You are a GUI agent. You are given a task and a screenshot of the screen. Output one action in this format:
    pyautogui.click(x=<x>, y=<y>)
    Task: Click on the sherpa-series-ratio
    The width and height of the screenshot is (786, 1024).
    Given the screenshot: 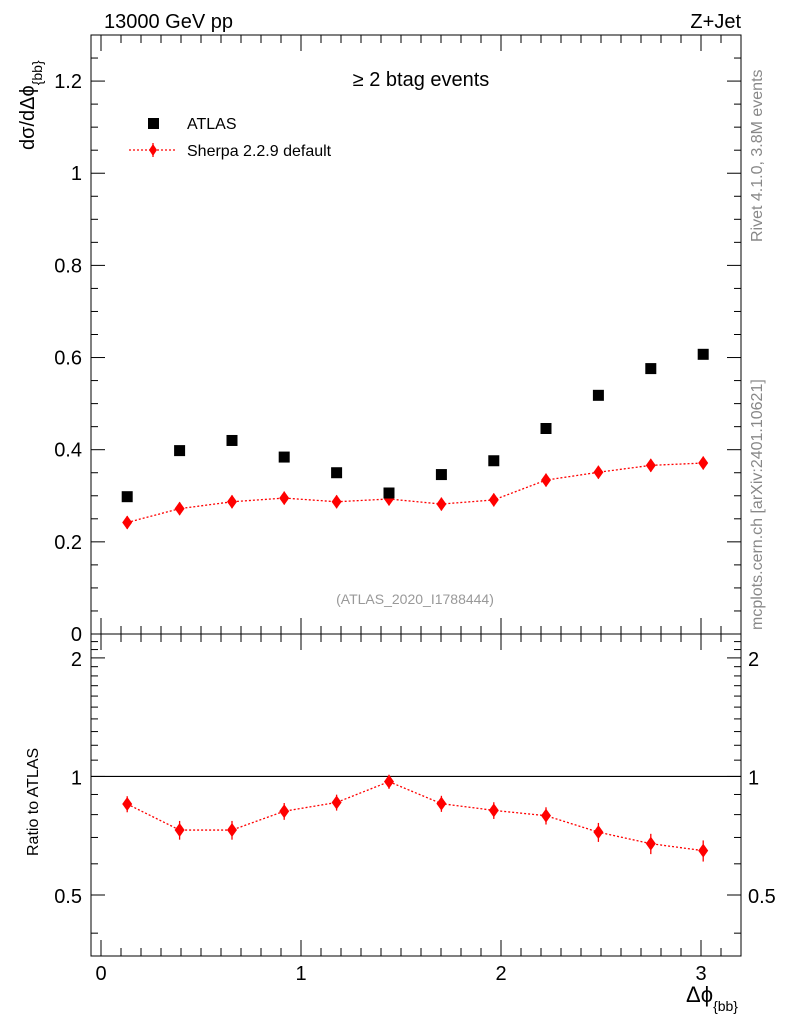 What is the action you would take?
    pyautogui.click(x=415, y=818)
    